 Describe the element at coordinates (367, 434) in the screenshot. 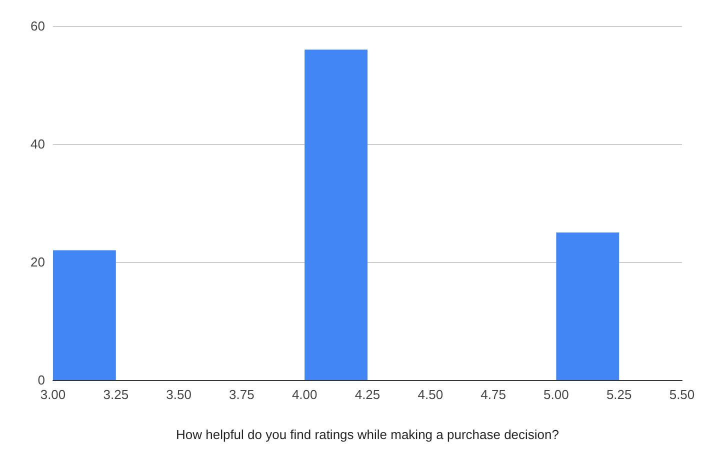

I see `x-axis-title: How helpful do you find ratings while making a purchase decision?` at that location.